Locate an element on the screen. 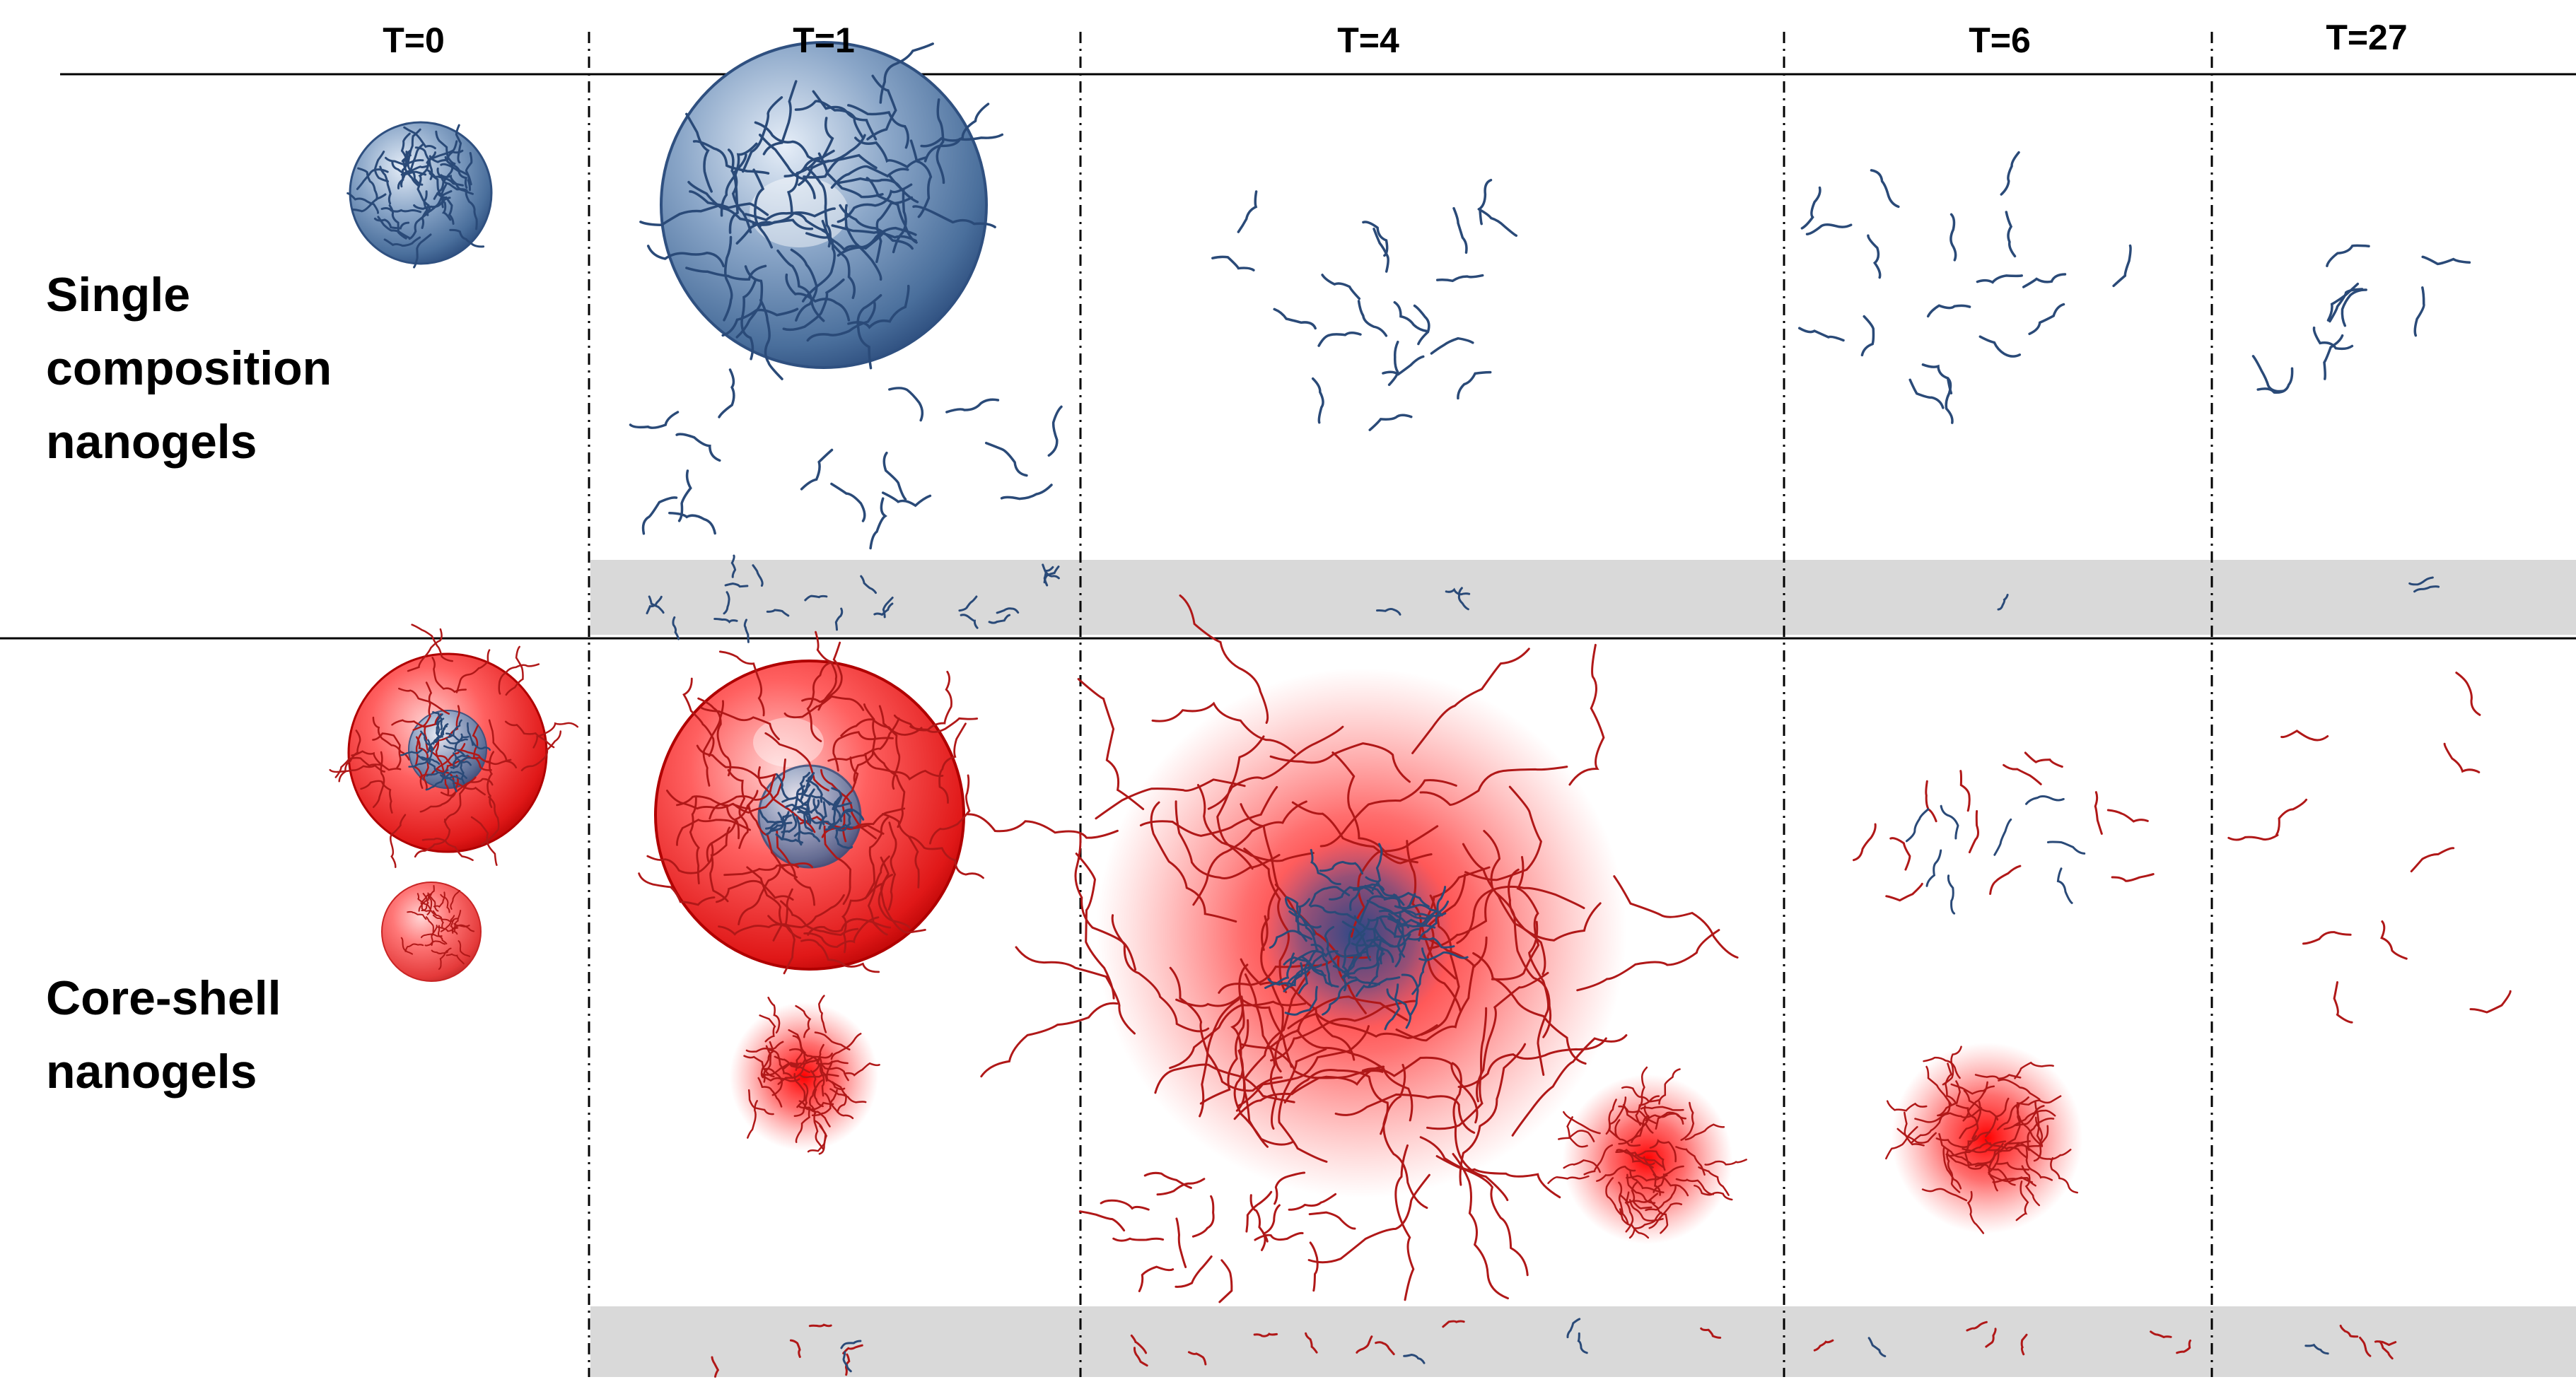 The height and width of the screenshot is (1394, 2576). polymer-network is located at coordinates (821, 211).